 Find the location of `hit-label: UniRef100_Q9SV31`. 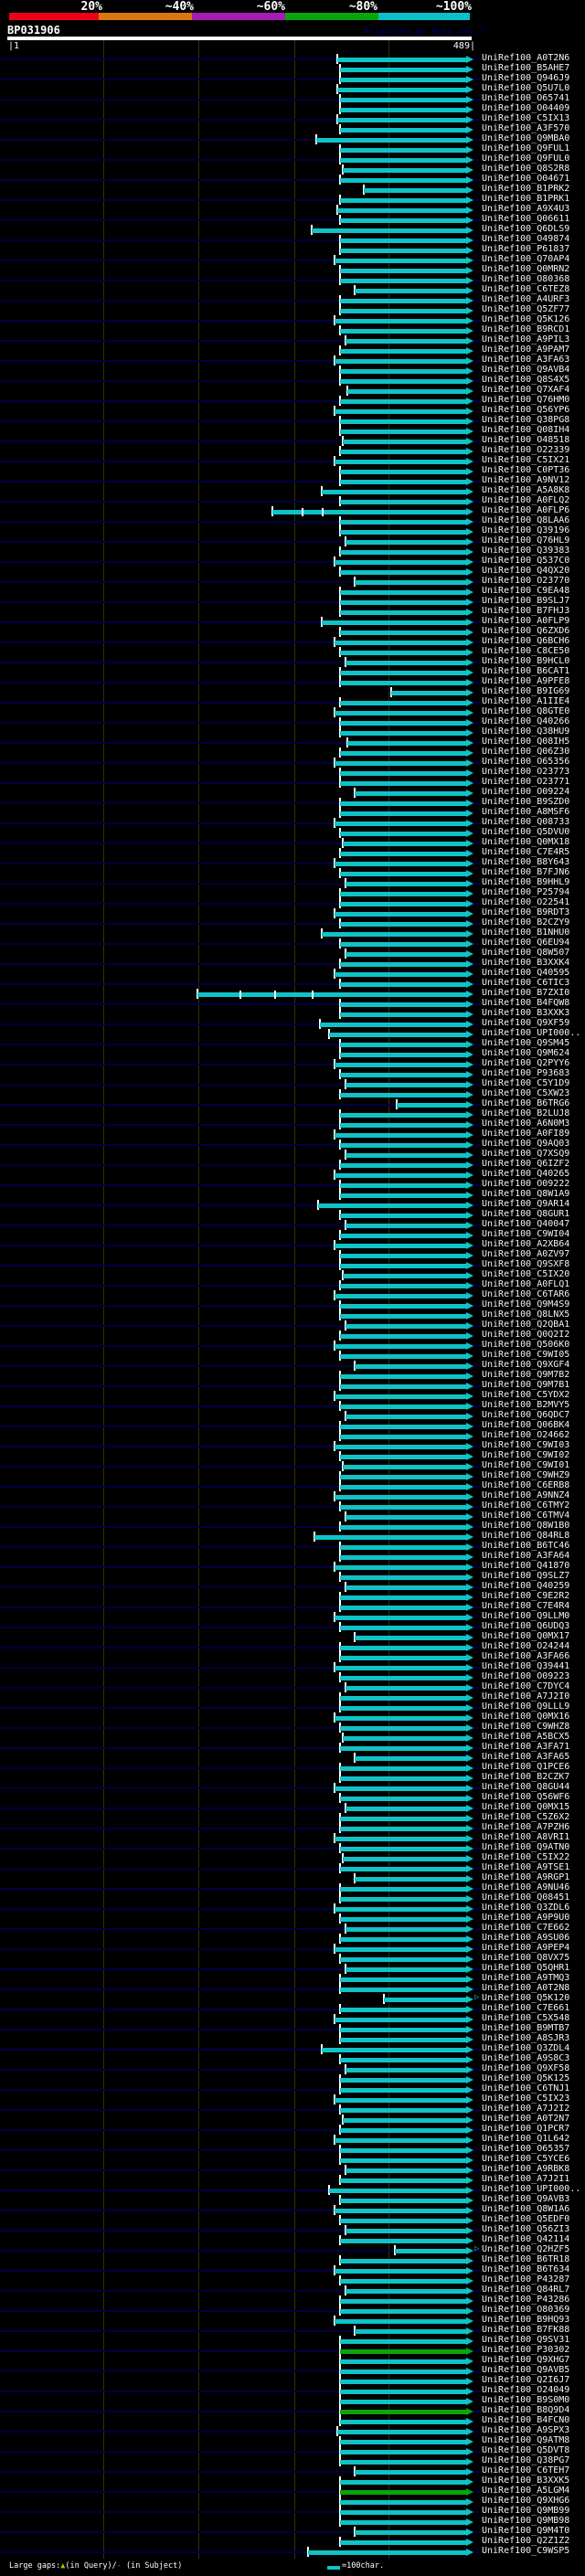

hit-label: UniRef100_Q9SV31 is located at coordinates (526, 2340).